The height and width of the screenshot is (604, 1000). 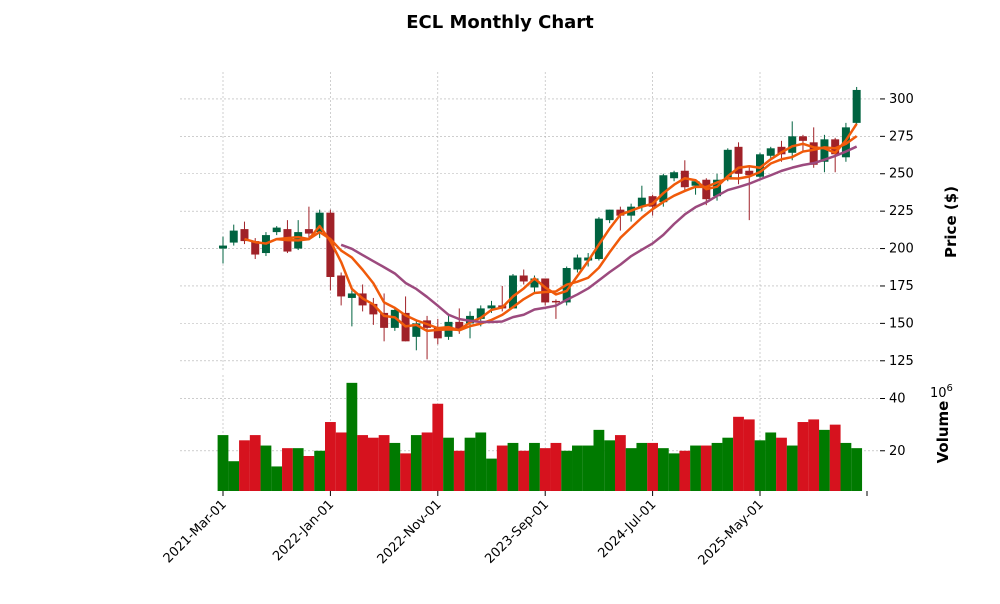 What do you see at coordinates (901, 286) in the screenshot?
I see `price-tick-label: 175` at bounding box center [901, 286].